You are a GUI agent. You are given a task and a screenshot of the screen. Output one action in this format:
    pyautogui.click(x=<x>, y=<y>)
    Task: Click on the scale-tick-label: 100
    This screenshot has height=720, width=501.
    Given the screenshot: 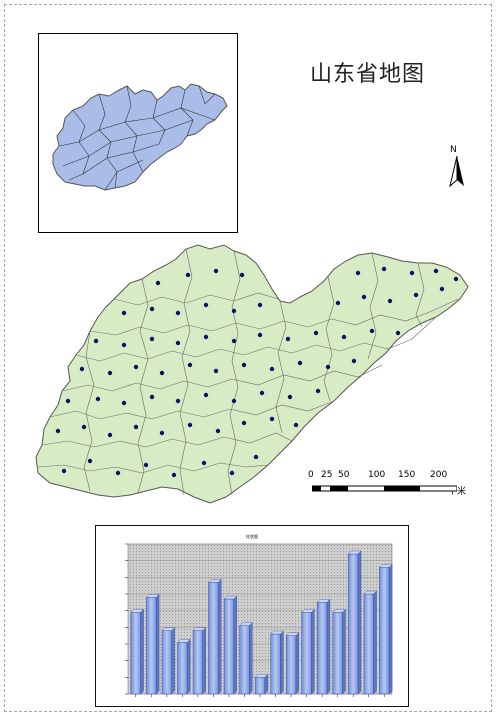 What is the action you would take?
    pyautogui.click(x=377, y=475)
    